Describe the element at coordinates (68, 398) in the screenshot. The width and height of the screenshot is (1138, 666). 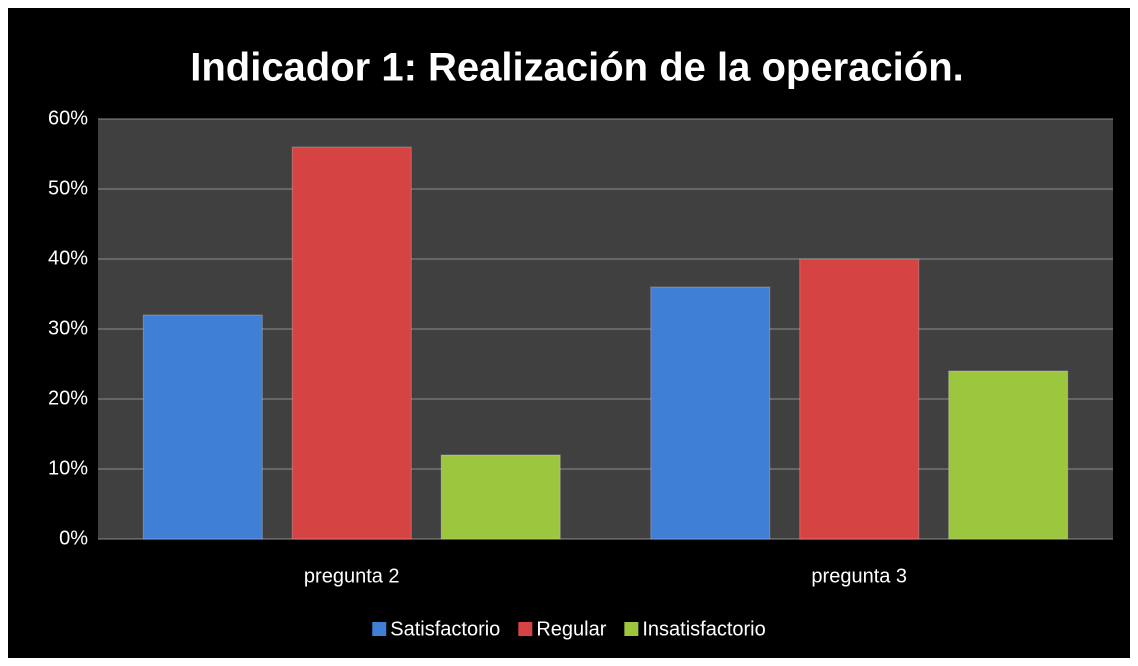
I see `y-tick-label: 20%` at that location.